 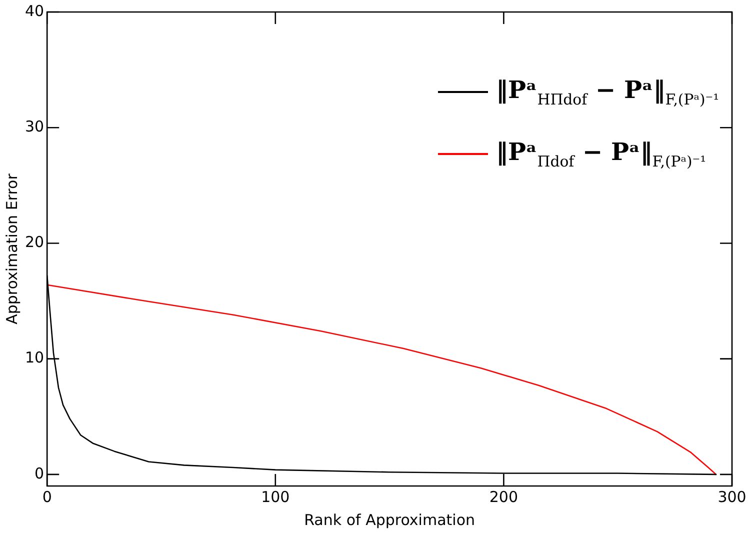 I want to click on x-tick-label: 300, so click(x=732, y=497).